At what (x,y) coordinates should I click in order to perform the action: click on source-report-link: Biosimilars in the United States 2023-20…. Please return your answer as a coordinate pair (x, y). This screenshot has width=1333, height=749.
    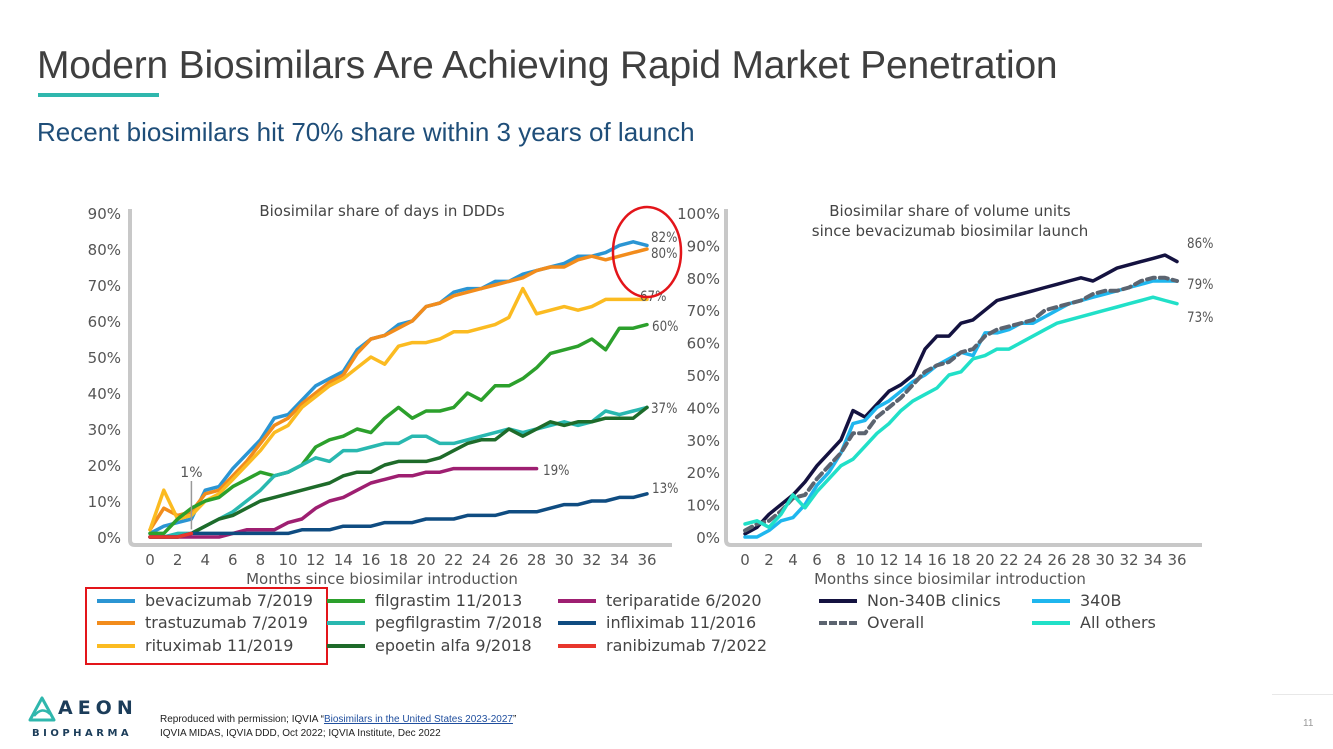
    Looking at the image, I should click on (418, 719).